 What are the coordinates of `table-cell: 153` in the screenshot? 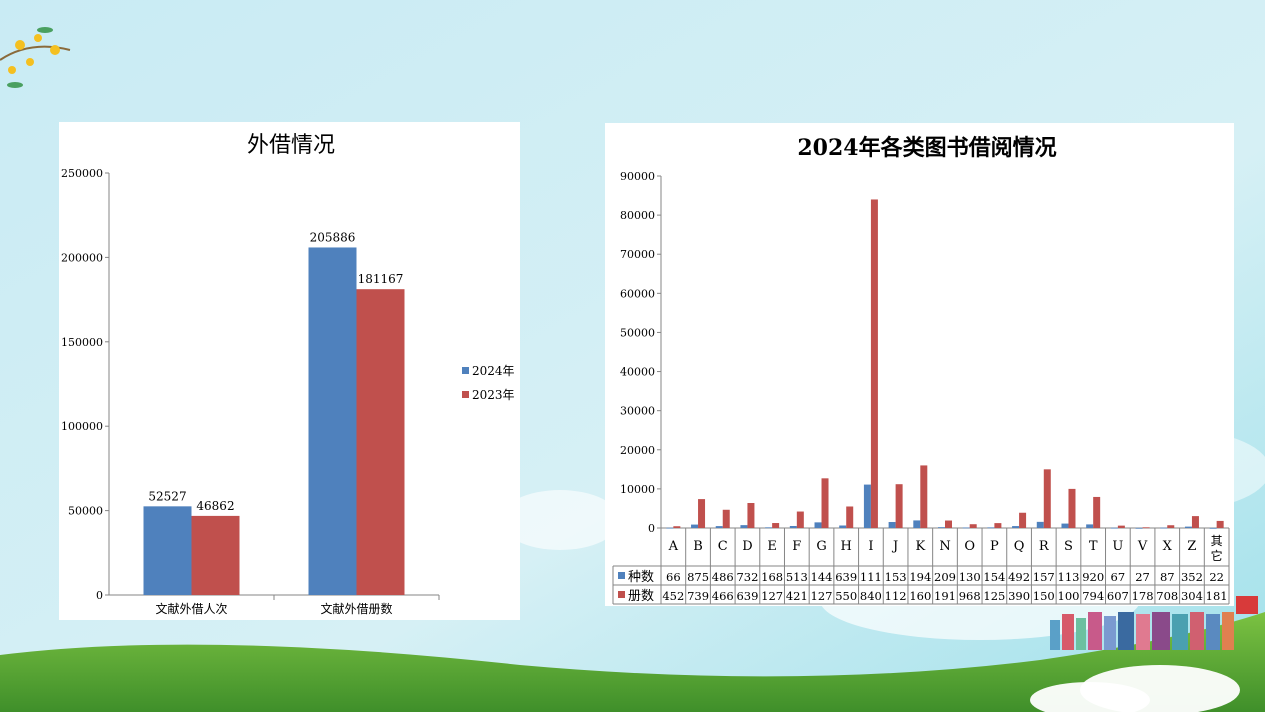 It's located at (896, 577).